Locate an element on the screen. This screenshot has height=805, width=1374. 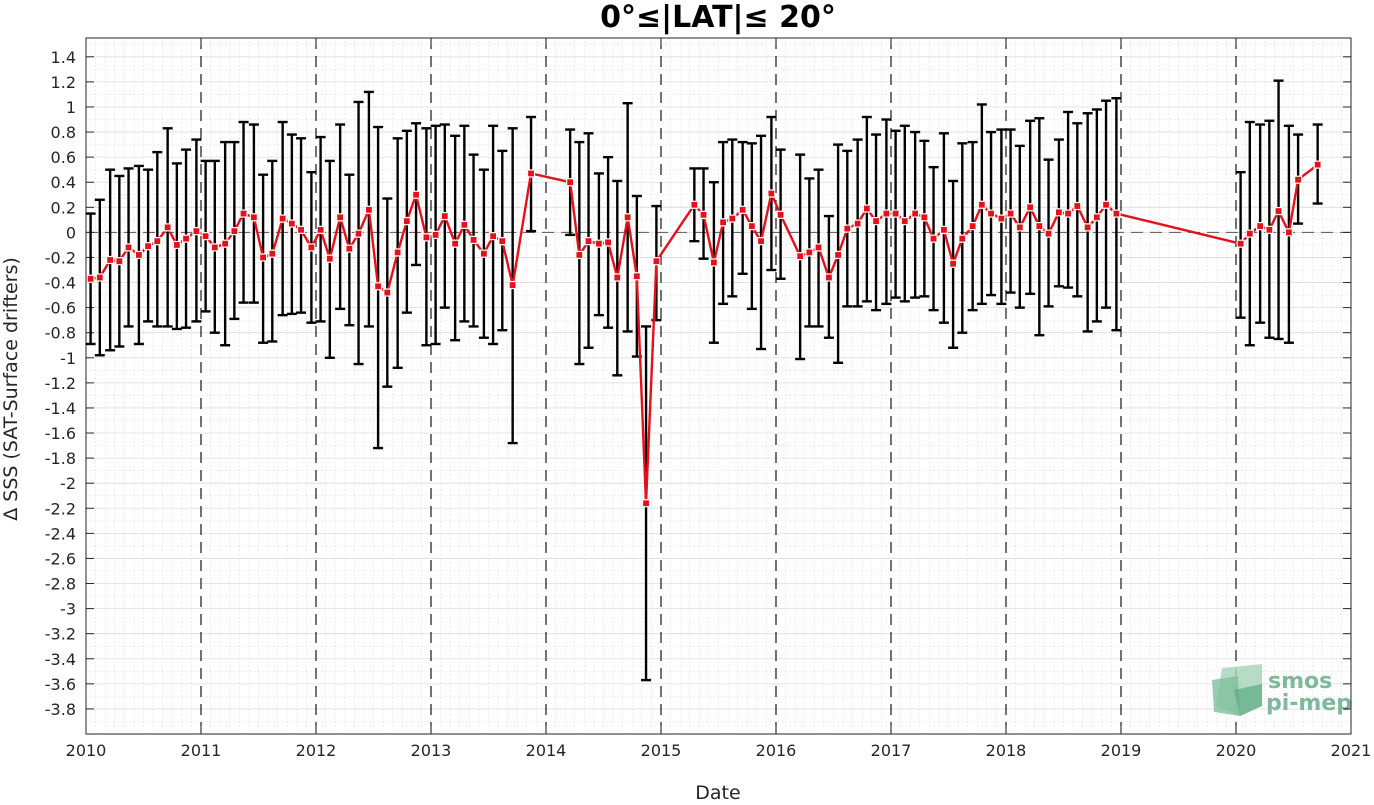
y-tick-label: -1.2 is located at coordinates (60, 383).